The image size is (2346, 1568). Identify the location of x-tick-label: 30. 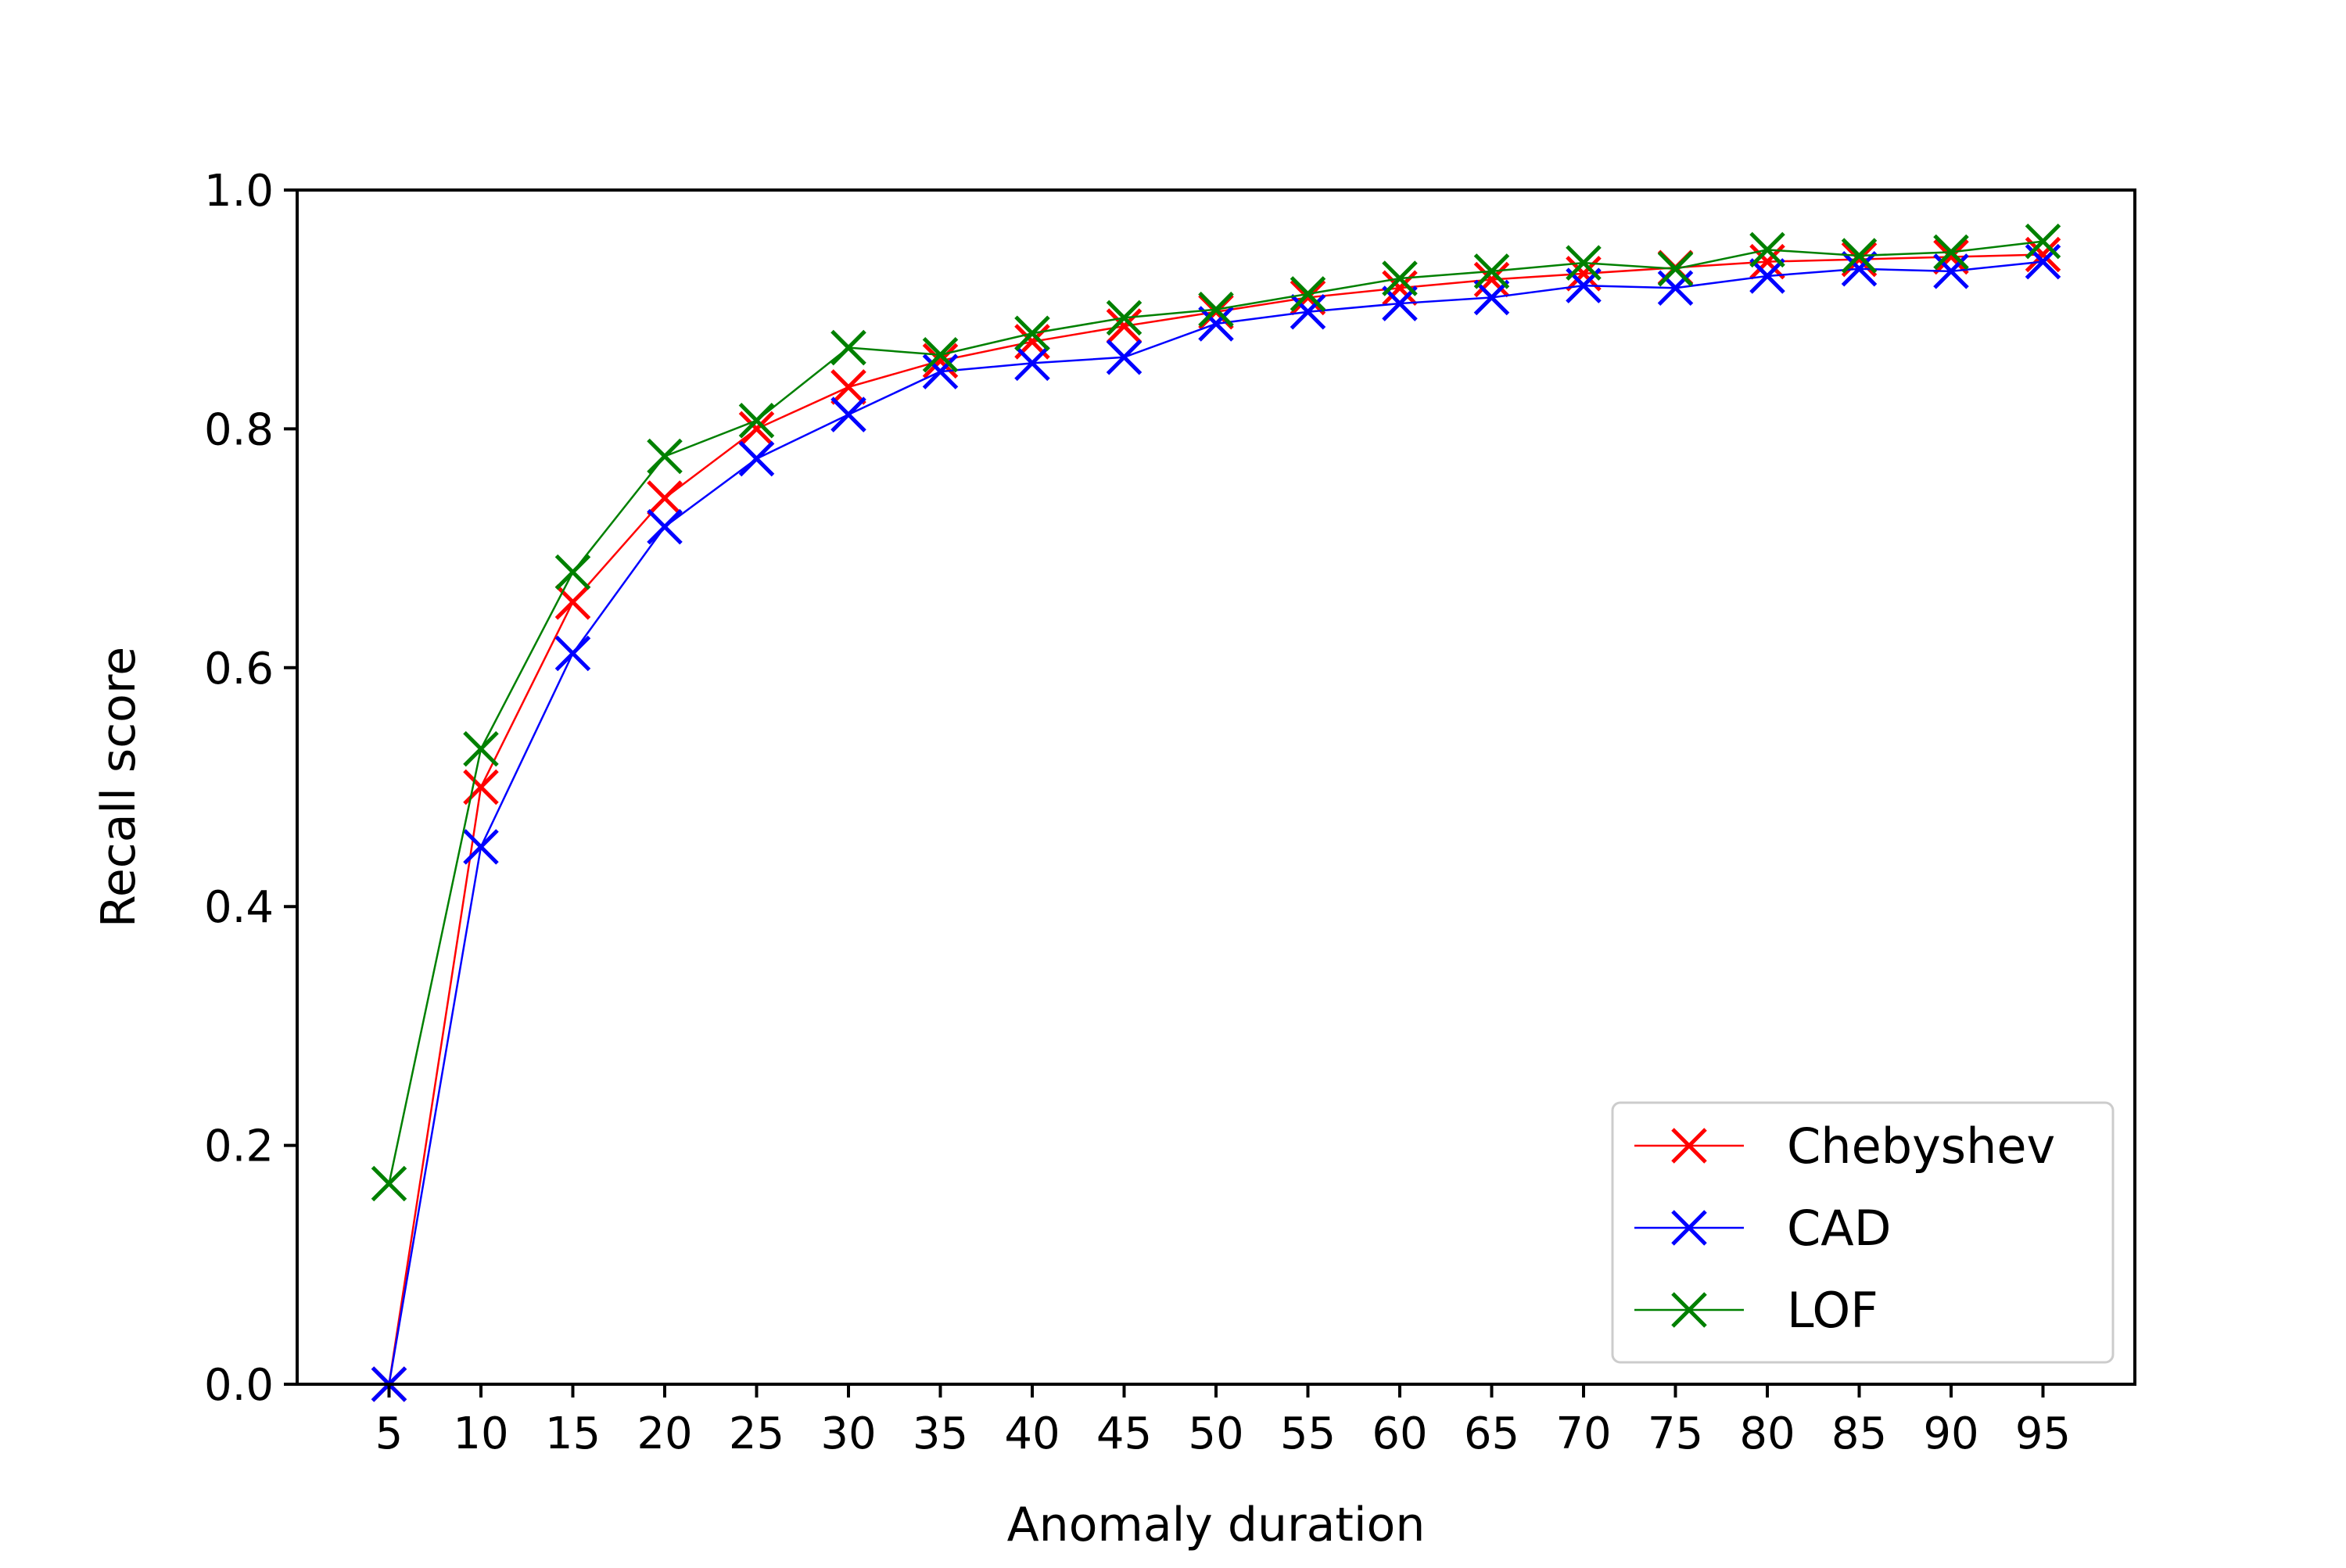
(848, 1433).